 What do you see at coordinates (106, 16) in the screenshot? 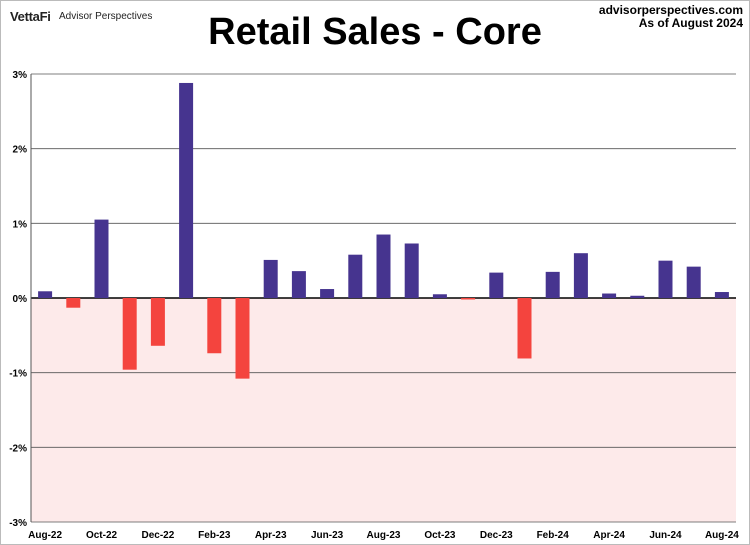
I see `logo-subtitle: Advisor Perspectives` at bounding box center [106, 16].